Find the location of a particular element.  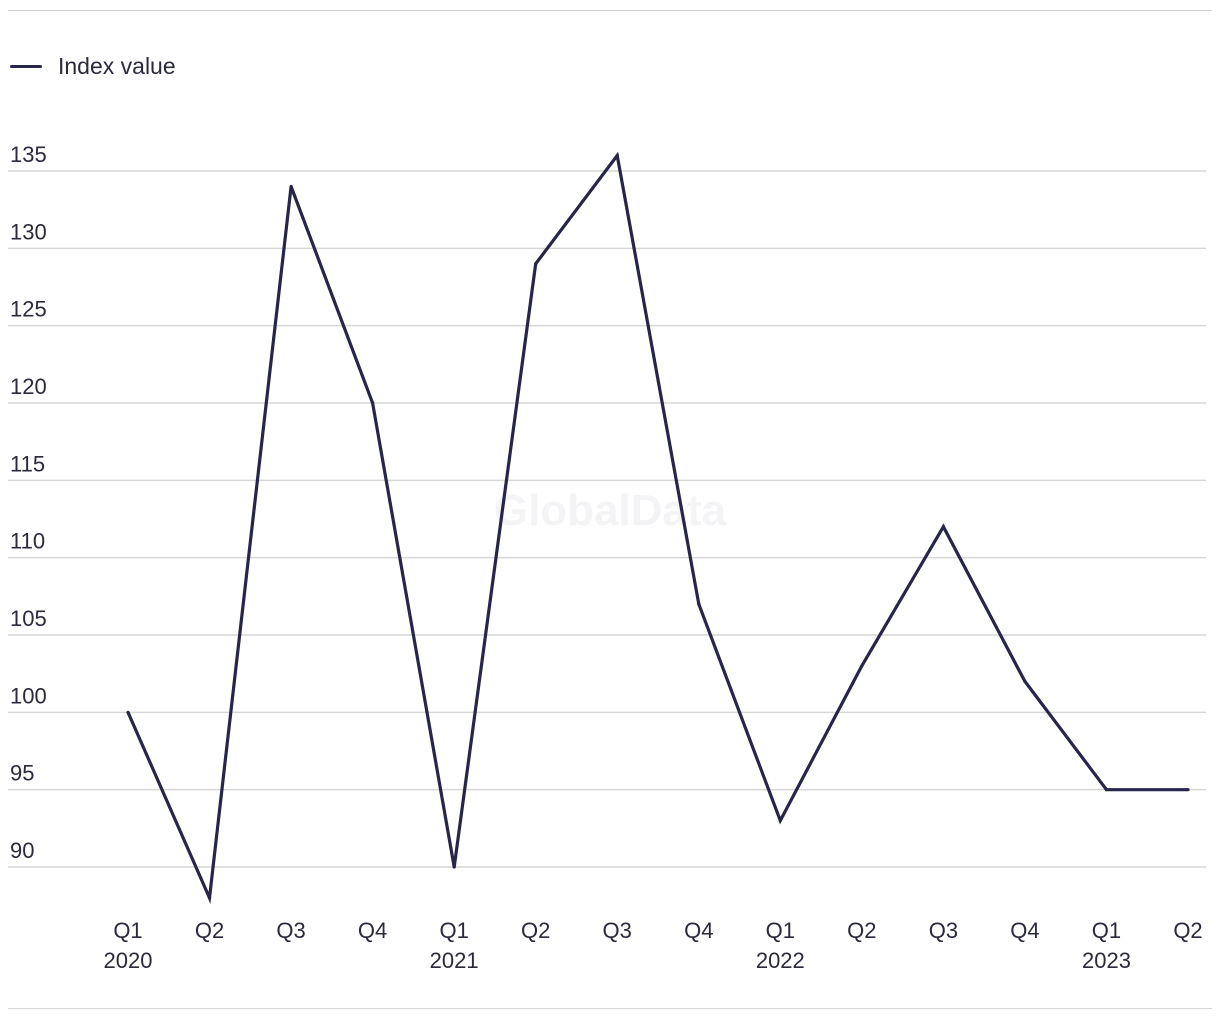

y-tick-label: 90 is located at coordinates (22, 850).